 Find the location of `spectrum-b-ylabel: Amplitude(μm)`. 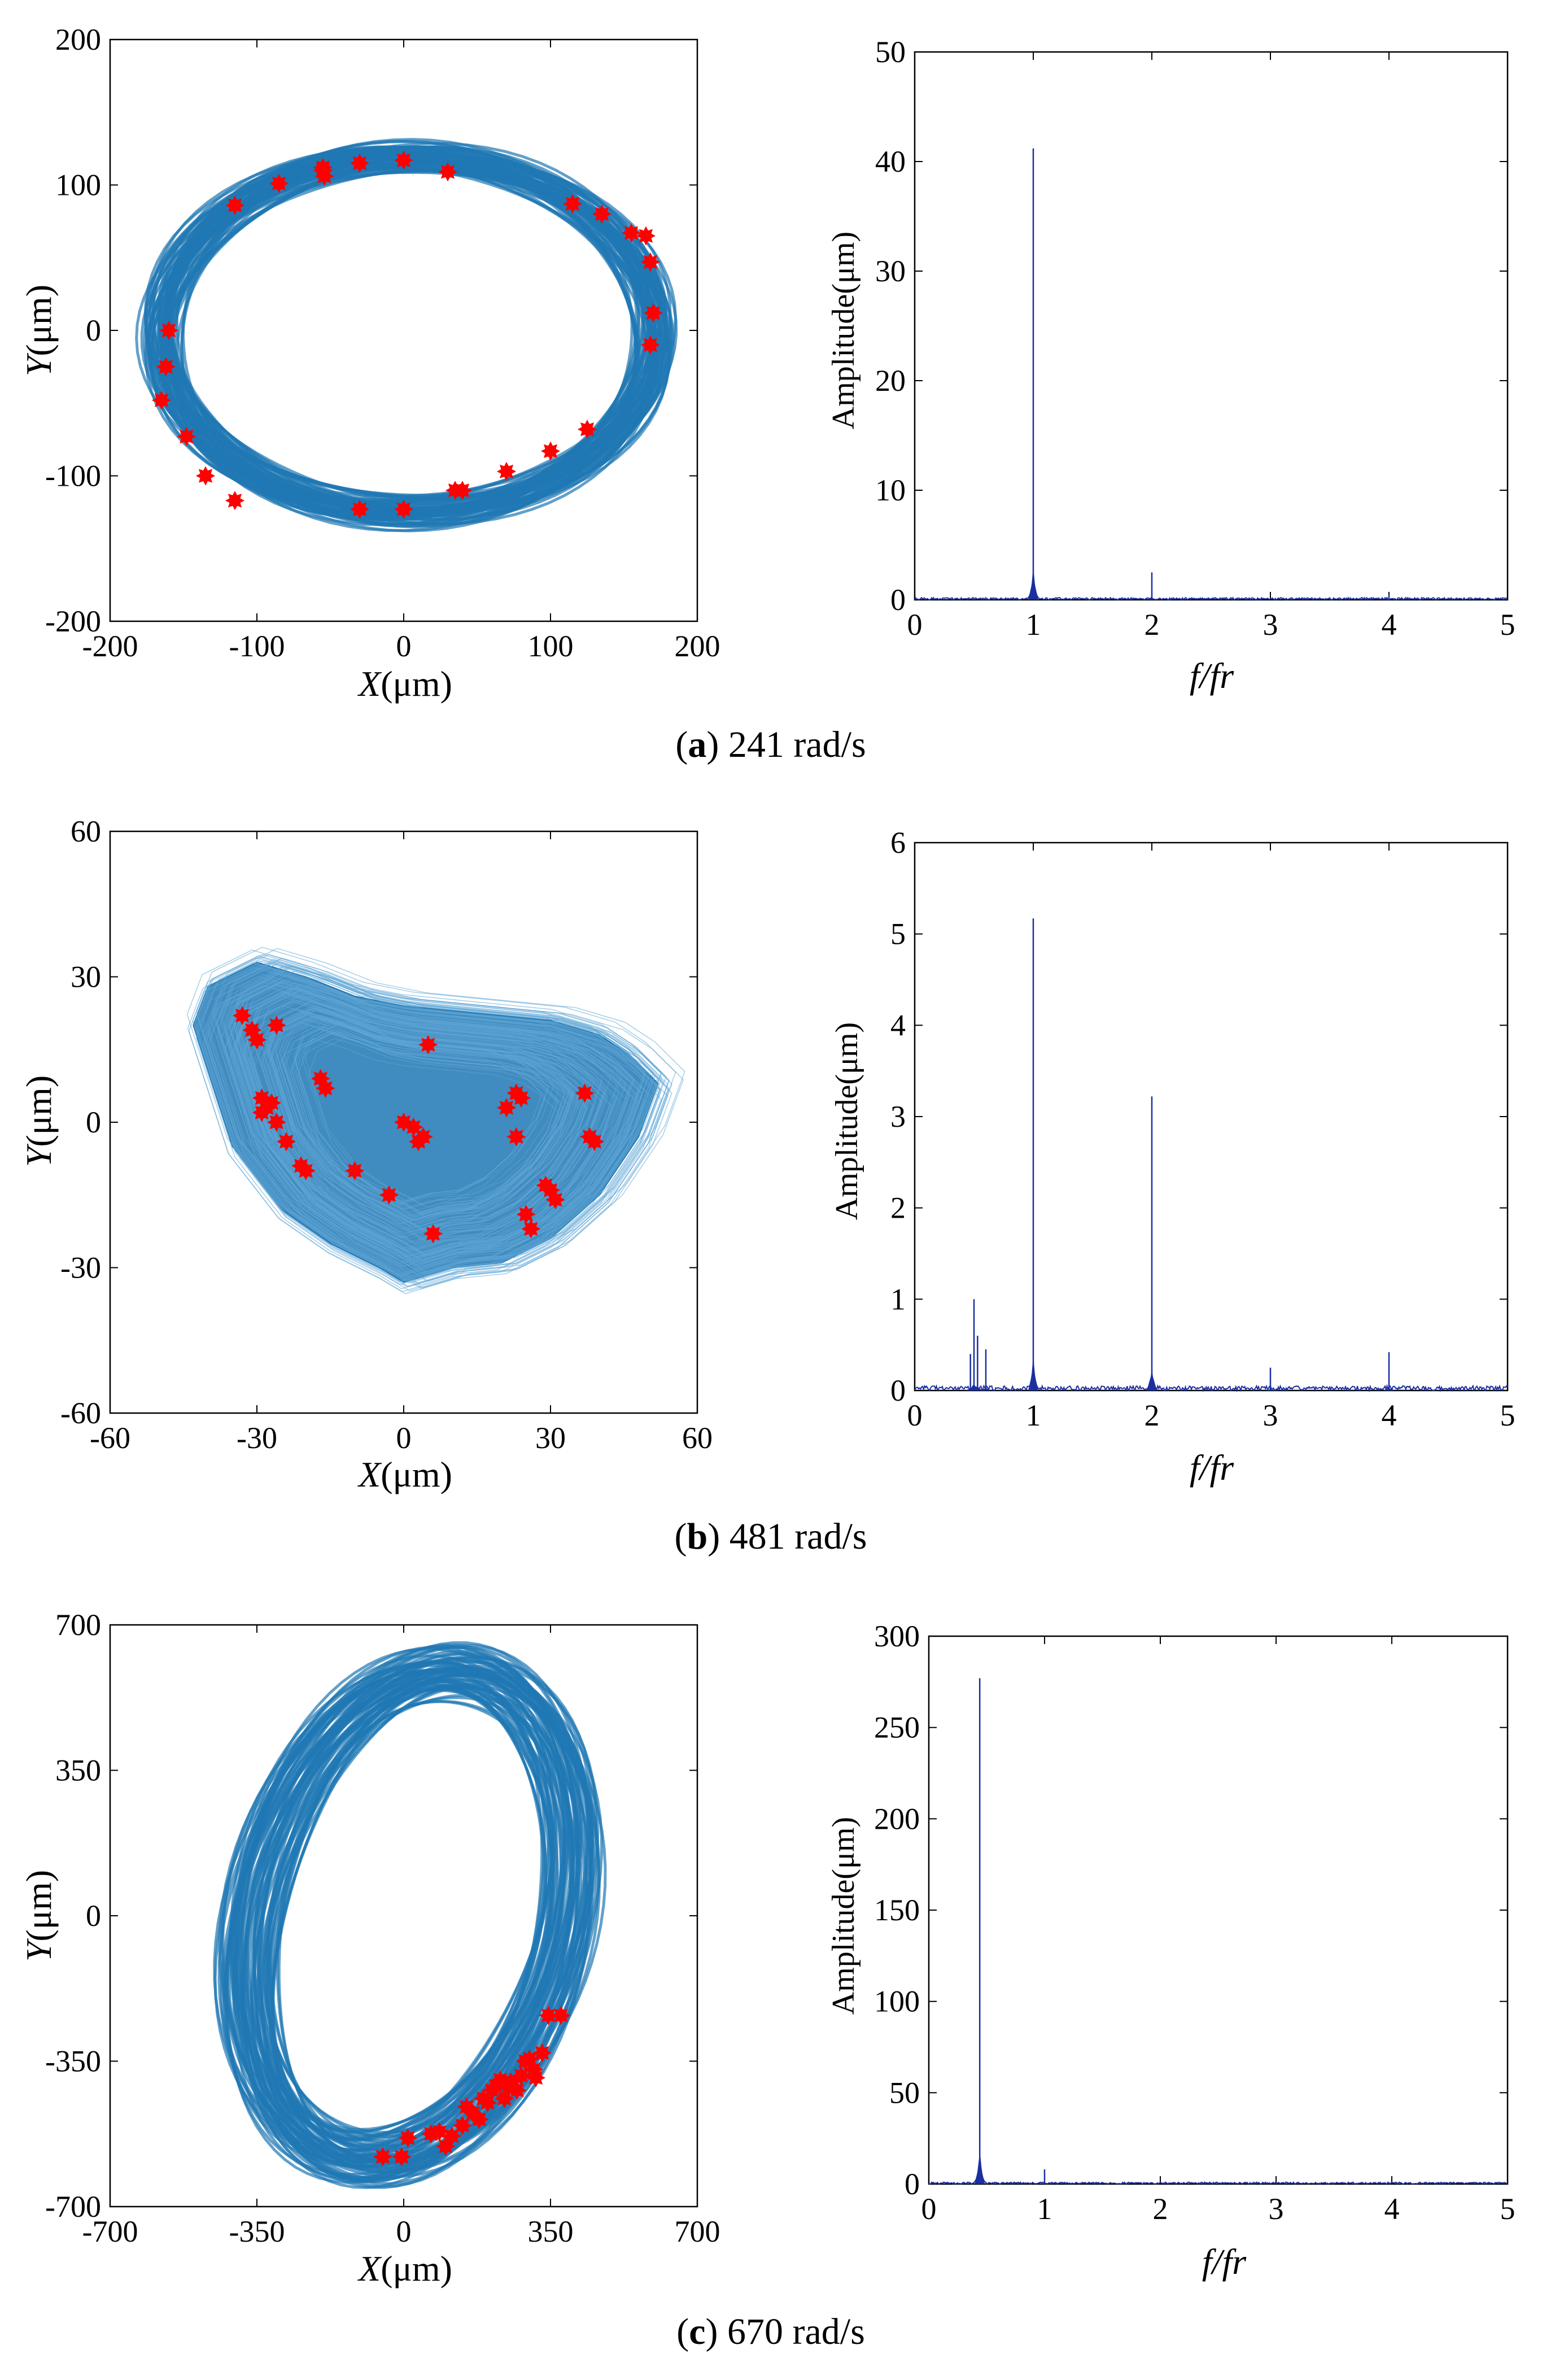

spectrum-b-ylabel: Amplitude(μm) is located at coordinates (846, 1121).